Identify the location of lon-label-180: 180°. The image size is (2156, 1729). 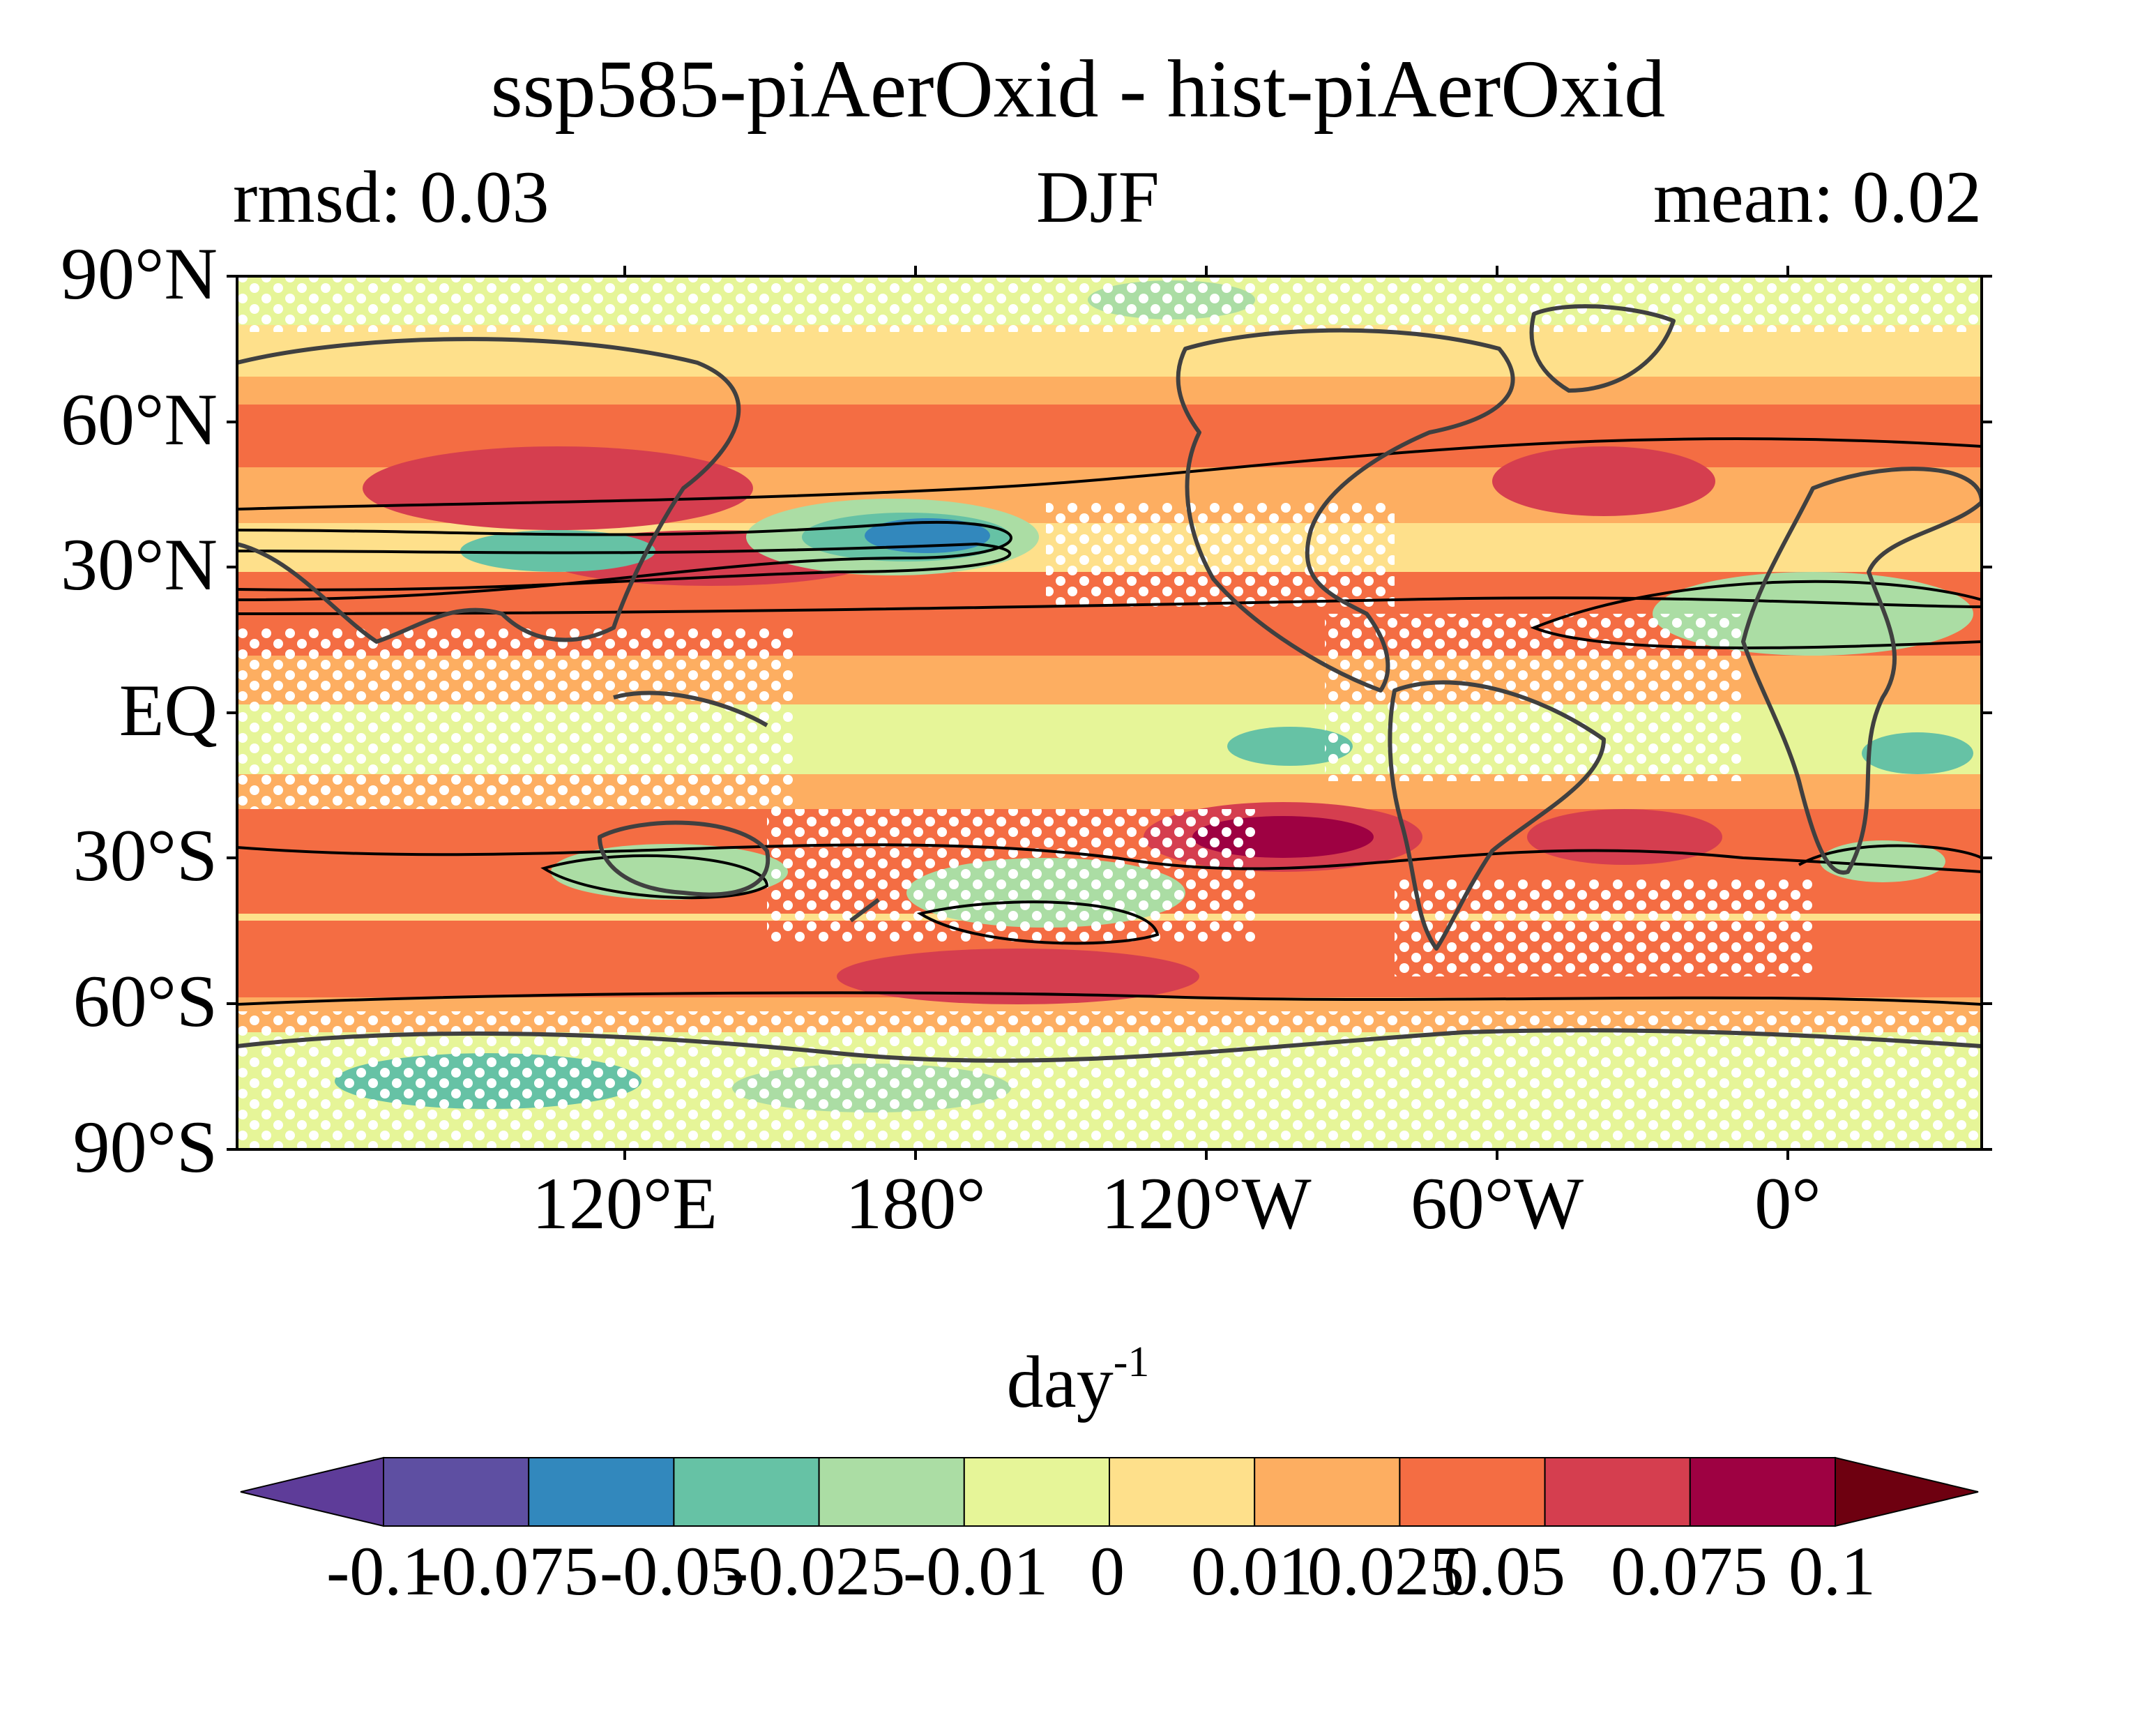
(915, 1203).